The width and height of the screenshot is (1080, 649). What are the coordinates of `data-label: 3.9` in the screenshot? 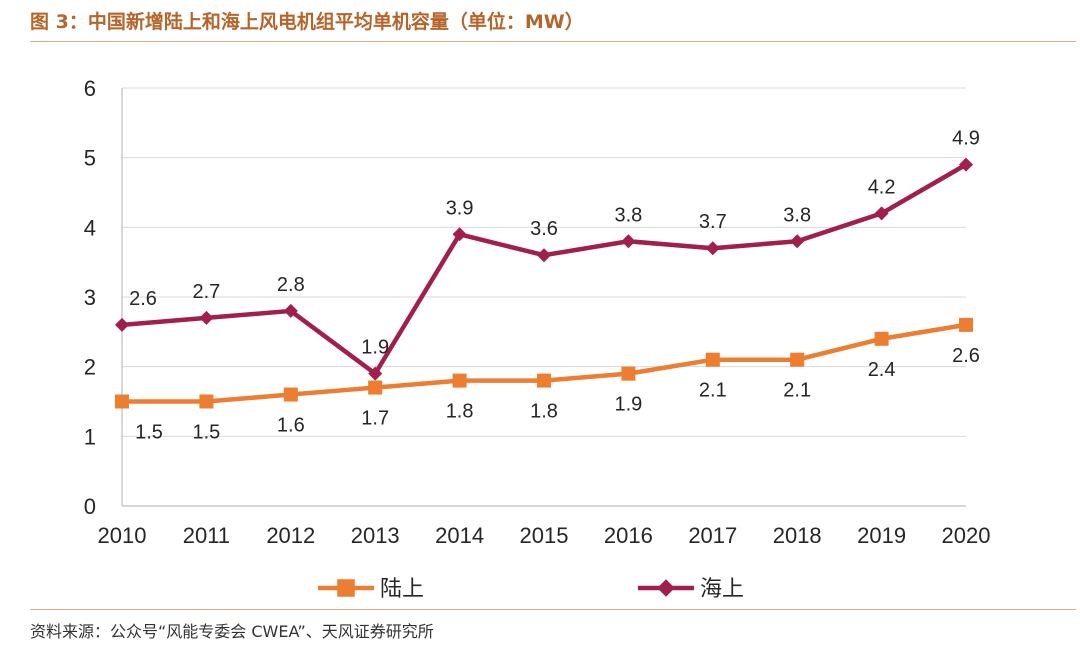 It's located at (460, 208).